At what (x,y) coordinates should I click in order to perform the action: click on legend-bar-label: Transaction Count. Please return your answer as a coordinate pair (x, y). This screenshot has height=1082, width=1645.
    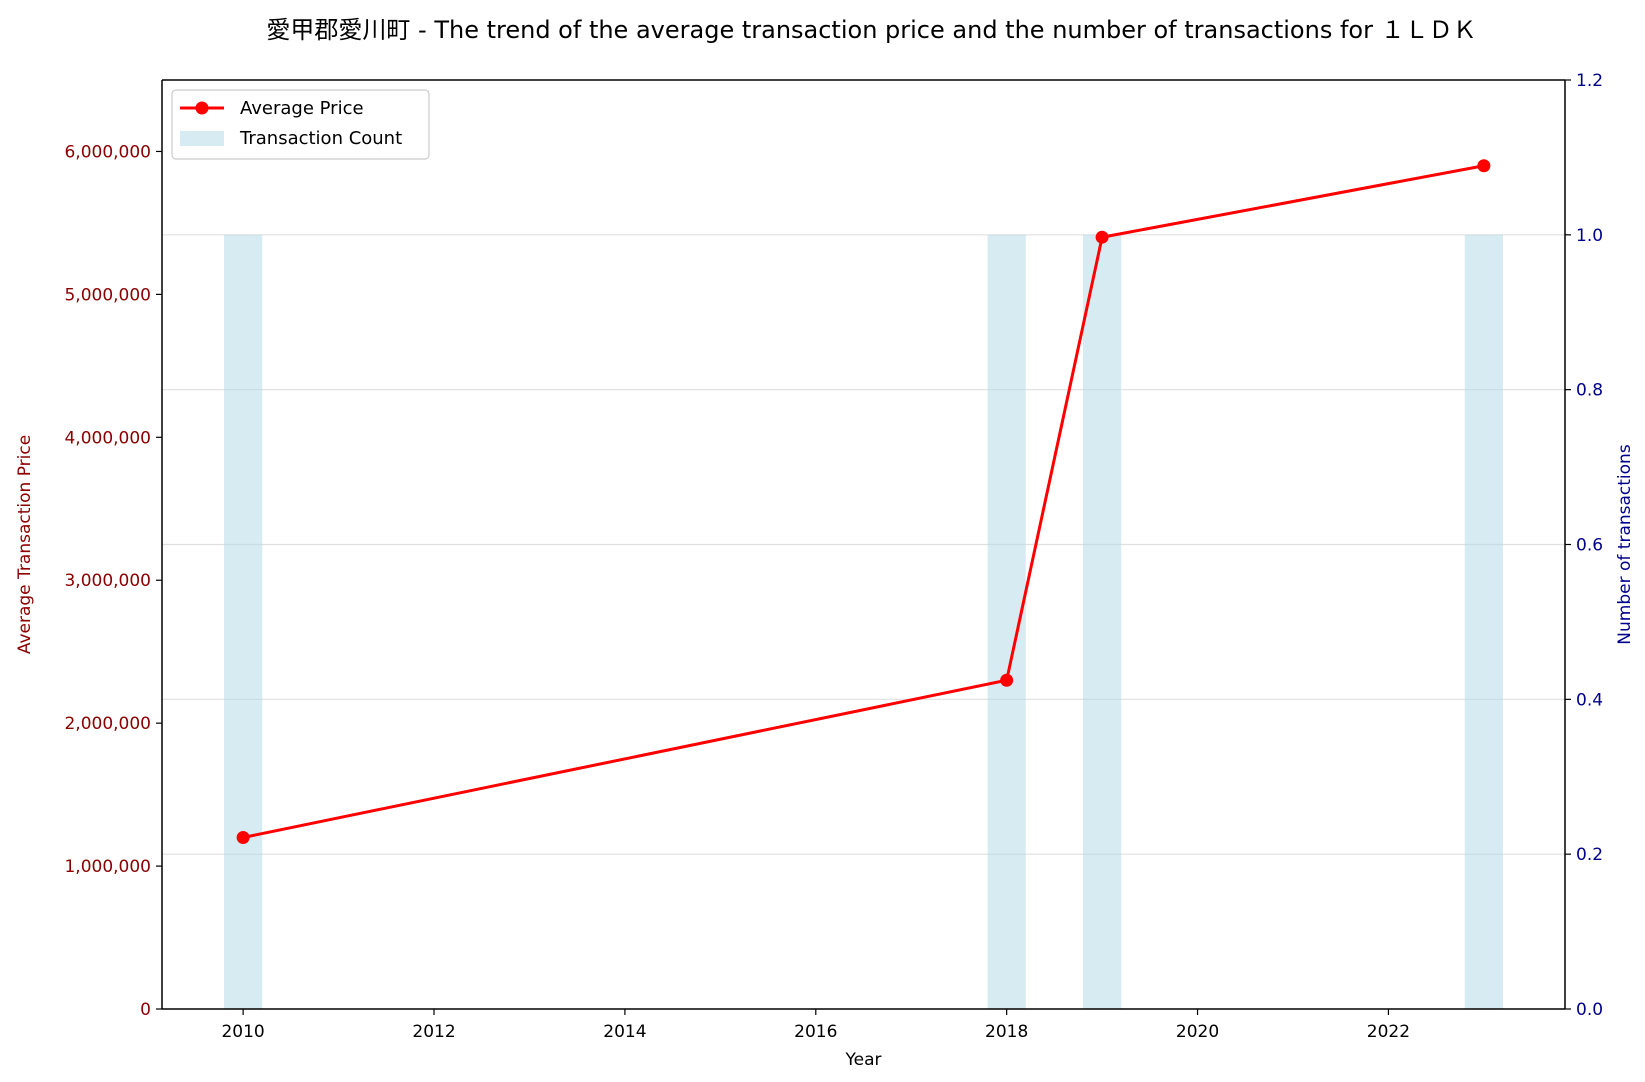
    Looking at the image, I should click on (320, 138).